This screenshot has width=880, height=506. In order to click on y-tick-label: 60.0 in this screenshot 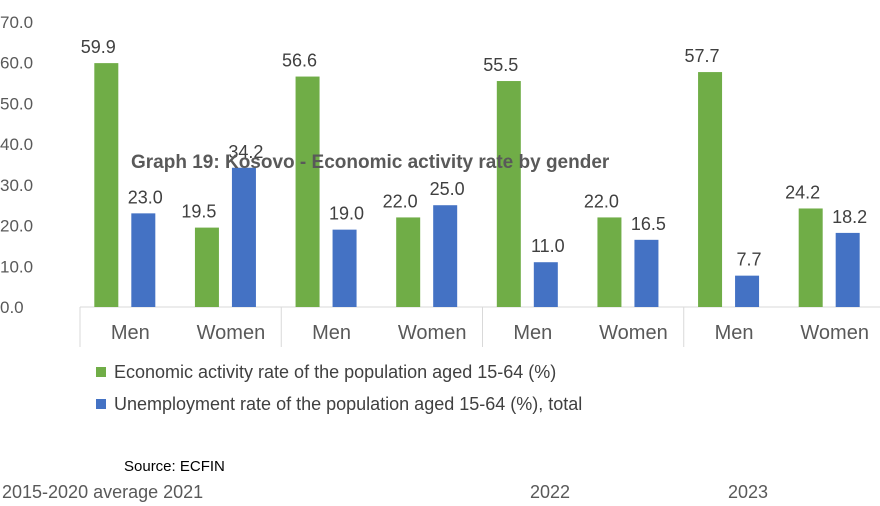, I will do `click(16, 63)`.